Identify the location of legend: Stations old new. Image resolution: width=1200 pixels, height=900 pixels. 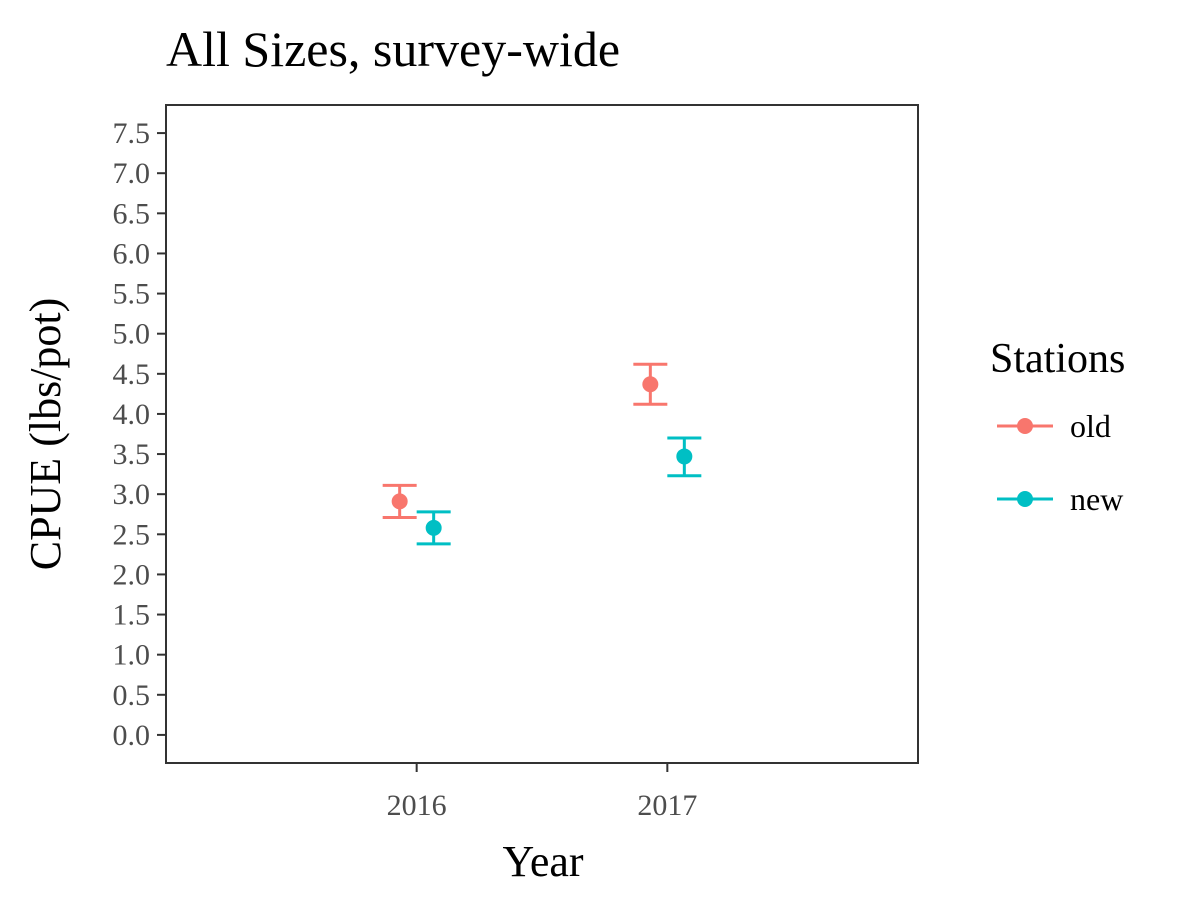
(1057, 426).